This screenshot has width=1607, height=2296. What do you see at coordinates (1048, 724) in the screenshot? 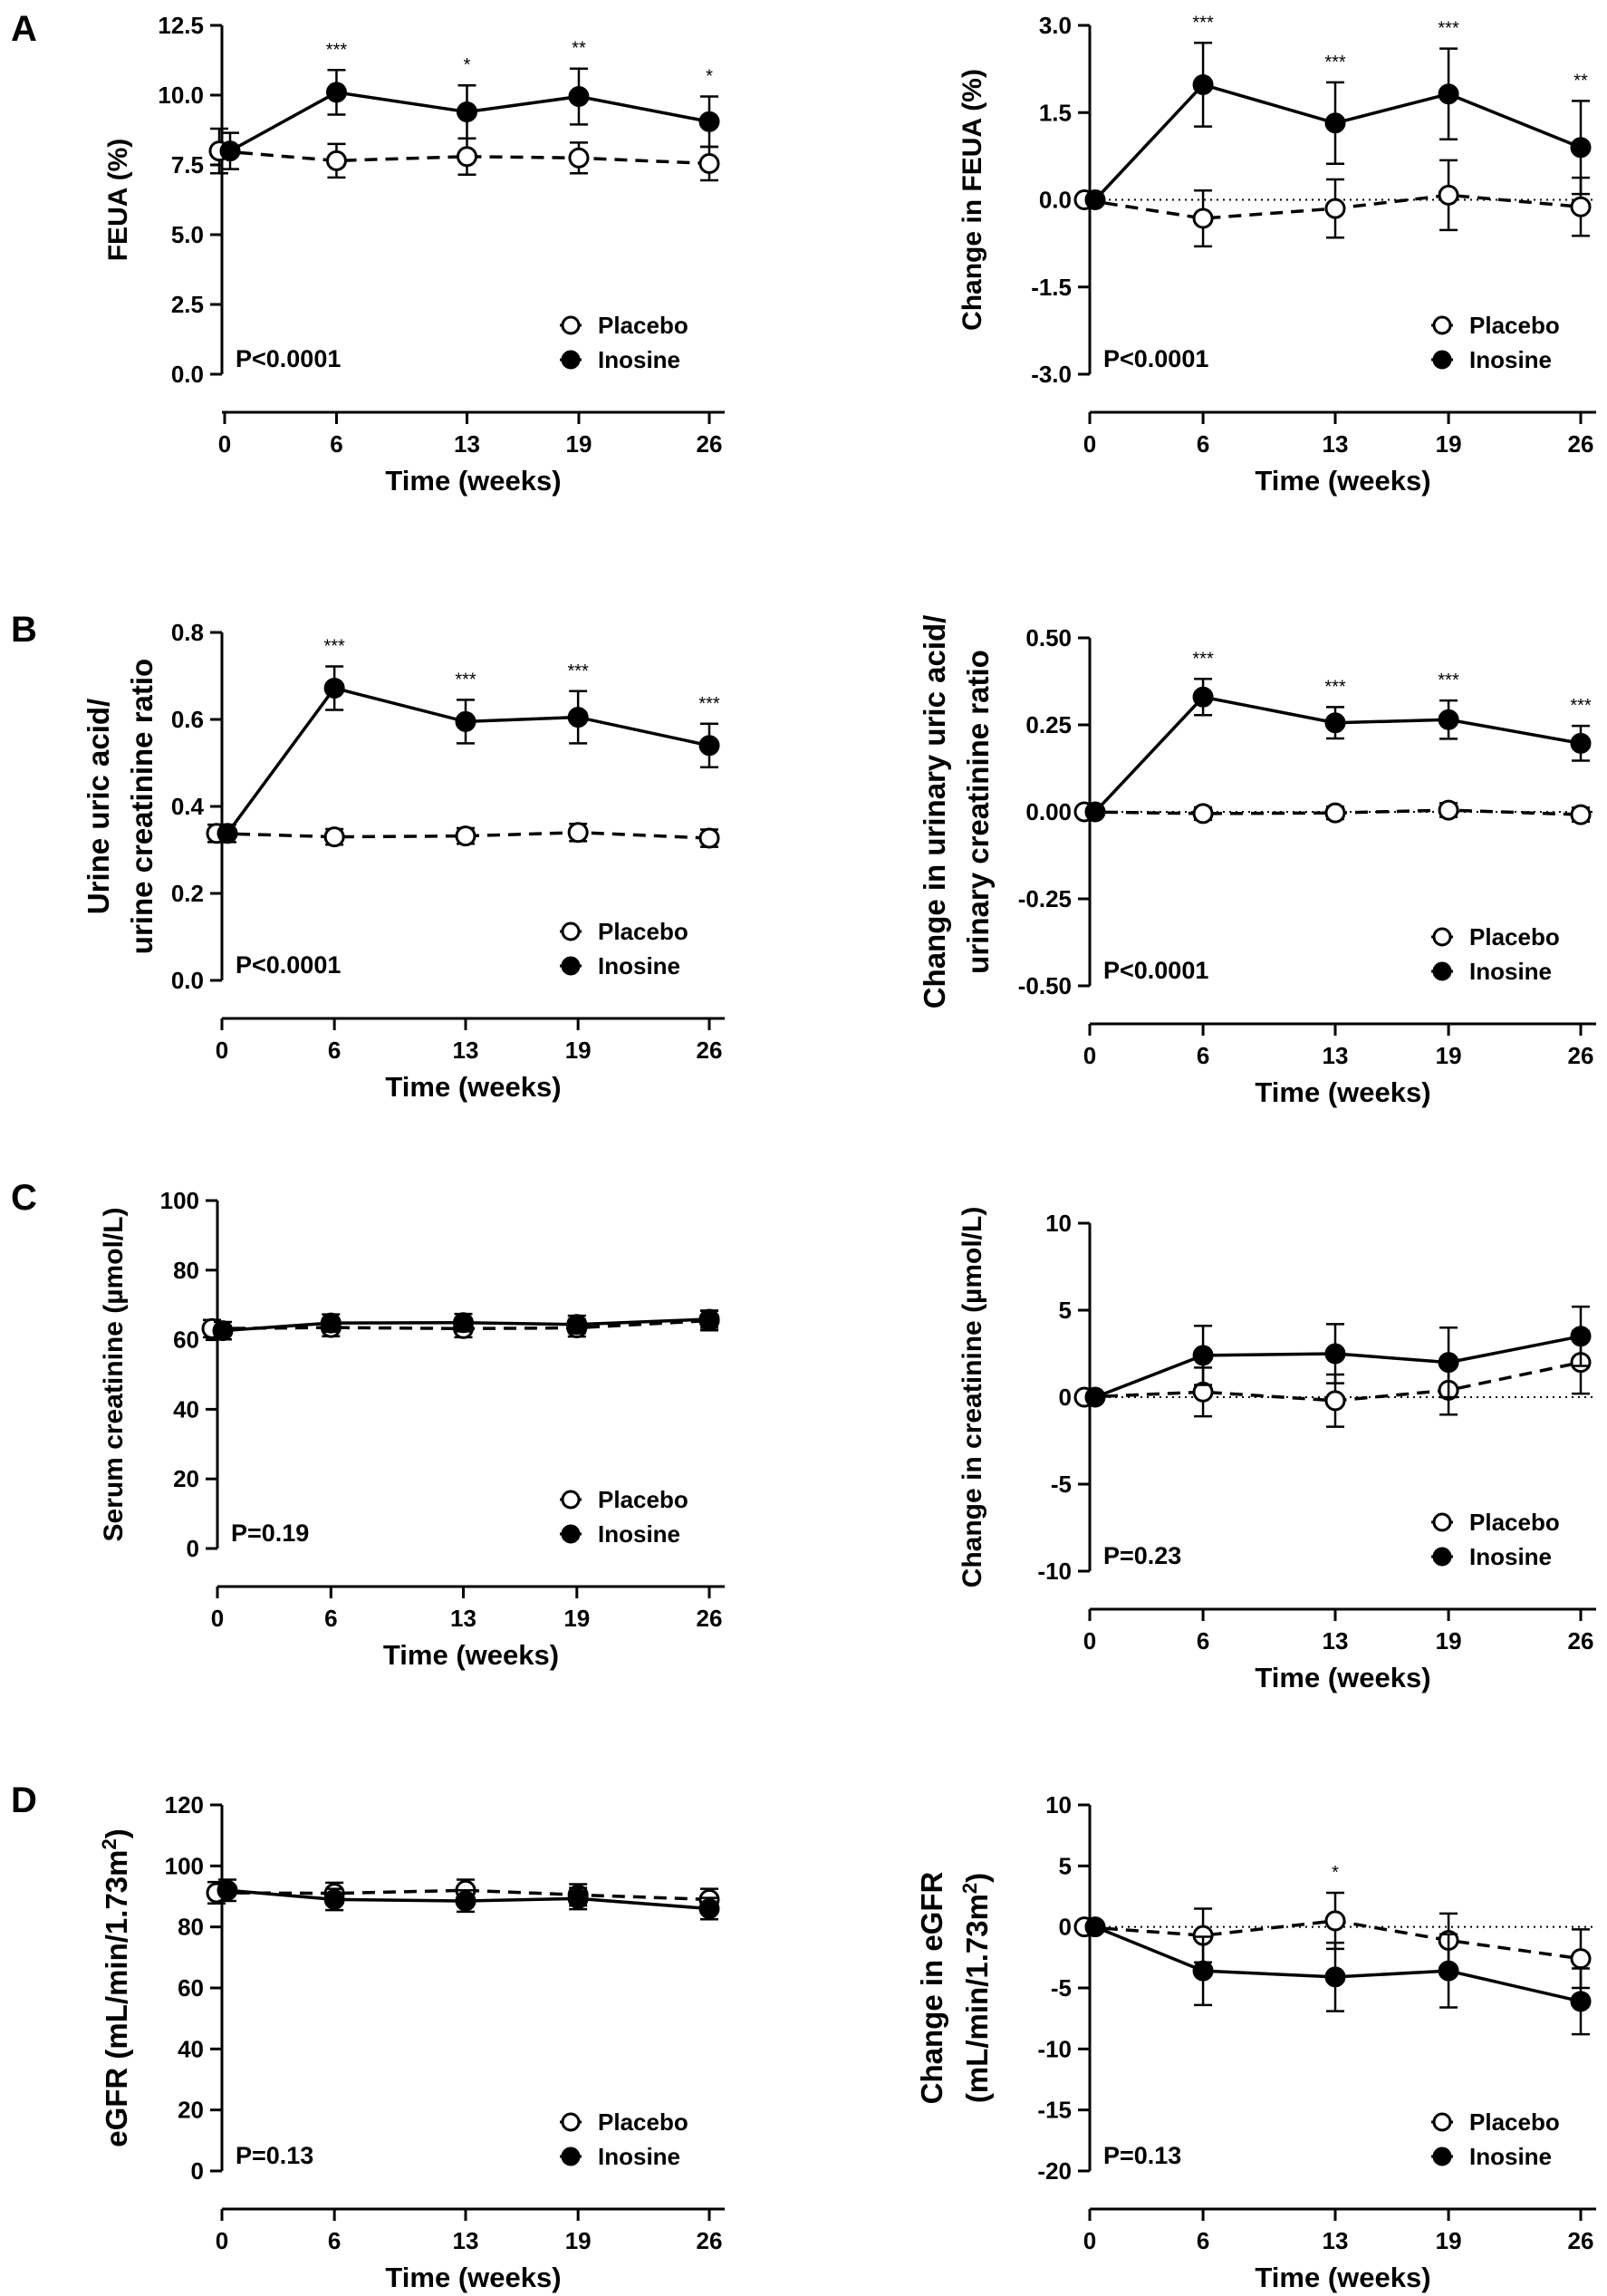
I see `y-tick-label: 0.25` at bounding box center [1048, 724].